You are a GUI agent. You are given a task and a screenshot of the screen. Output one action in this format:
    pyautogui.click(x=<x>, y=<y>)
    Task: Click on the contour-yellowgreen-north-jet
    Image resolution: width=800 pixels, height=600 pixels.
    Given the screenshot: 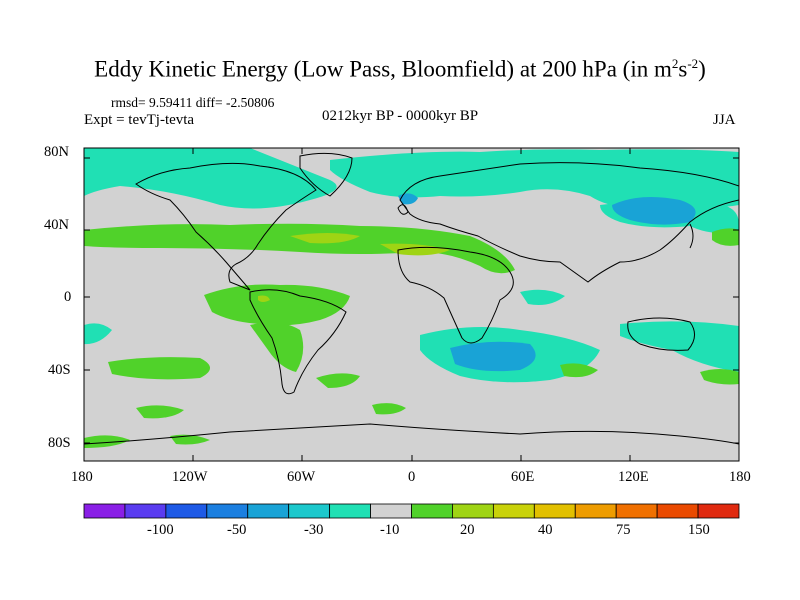 What is the action you would take?
    pyautogui.click(x=325, y=238)
    